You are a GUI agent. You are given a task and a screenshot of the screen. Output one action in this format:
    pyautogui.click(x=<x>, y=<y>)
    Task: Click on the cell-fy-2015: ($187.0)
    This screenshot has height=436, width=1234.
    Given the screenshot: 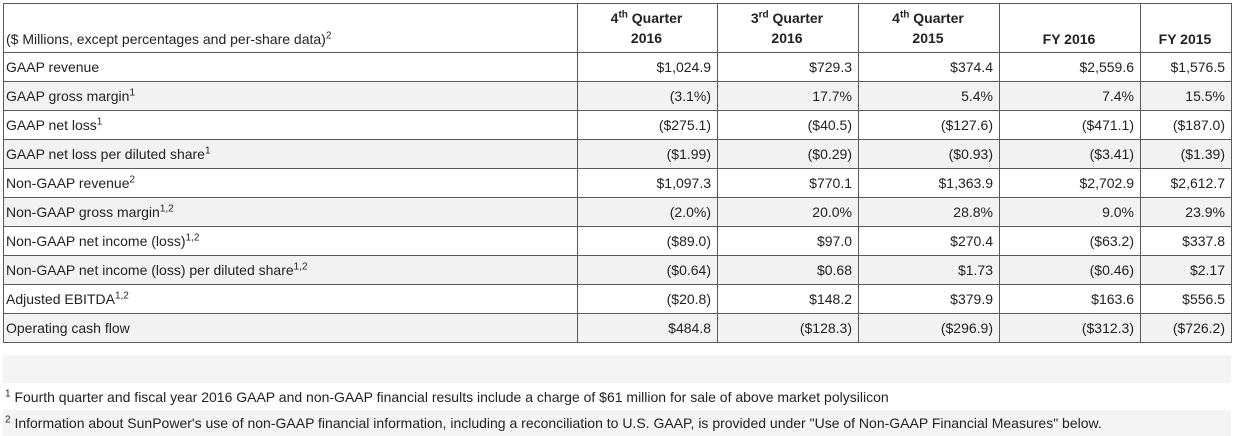 What is the action you would take?
    pyautogui.click(x=1186, y=125)
    